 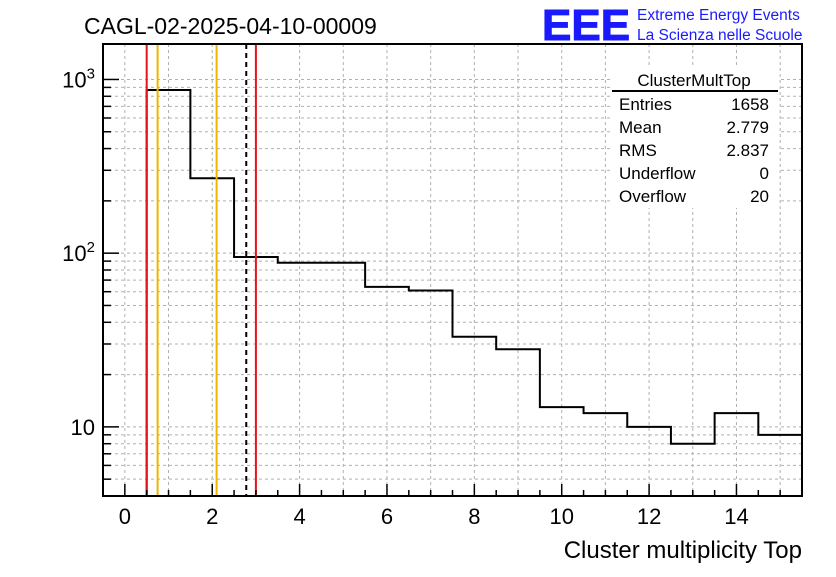 I want to click on x-tick-label: 12, so click(x=649, y=516).